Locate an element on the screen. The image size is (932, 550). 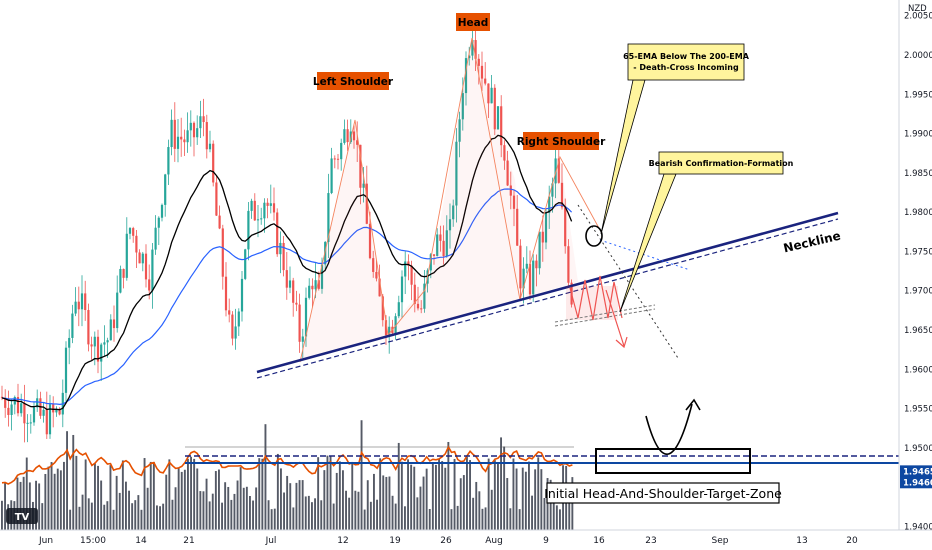
price-tick-1.97000: 1.97000 is located at coordinates (918, 292).